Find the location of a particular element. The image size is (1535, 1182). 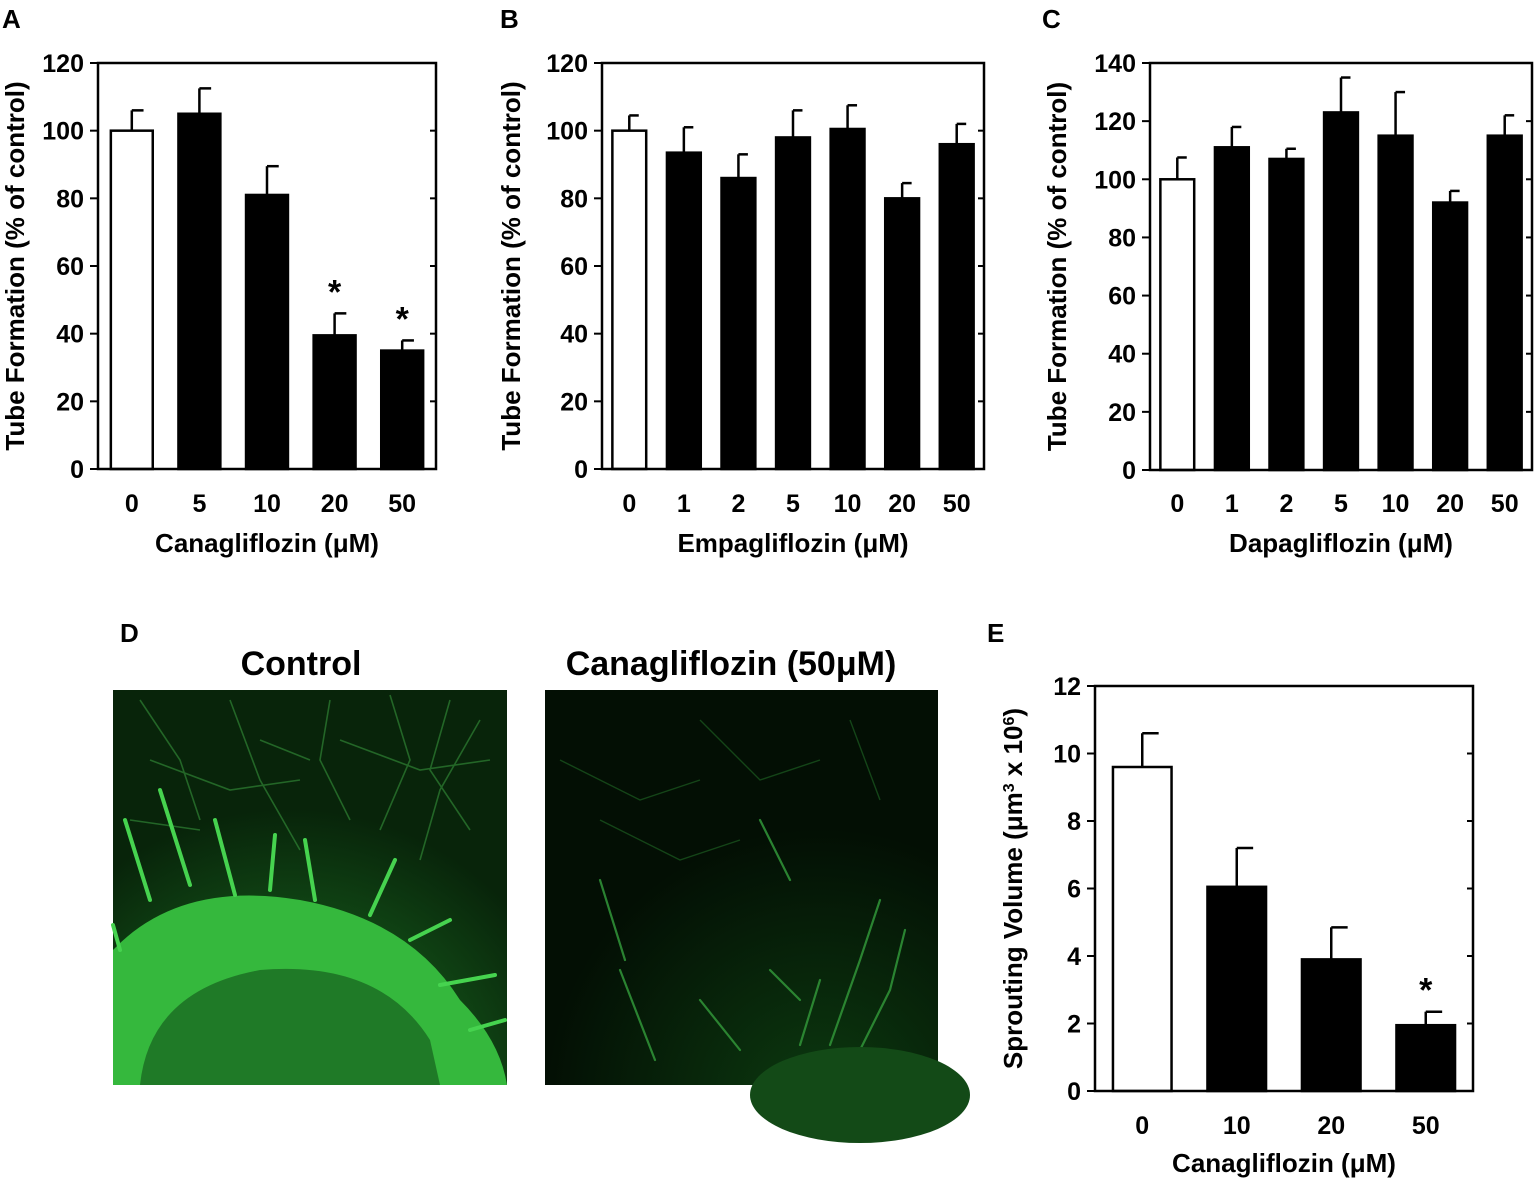

a-xtick-label-1: 5 is located at coordinates (199, 504).